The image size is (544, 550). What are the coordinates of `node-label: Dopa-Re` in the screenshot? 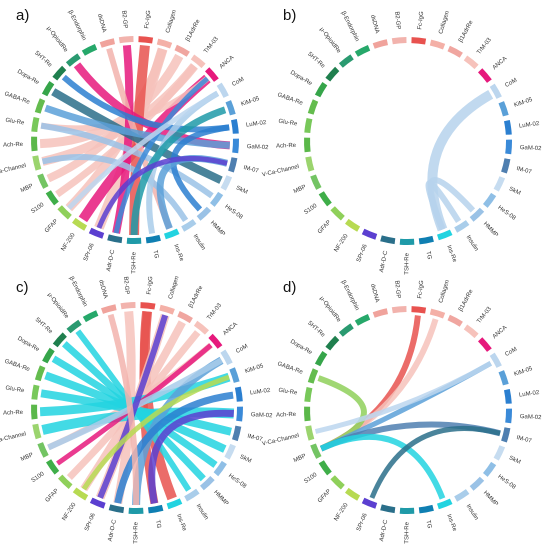 It's located at (28, 78).